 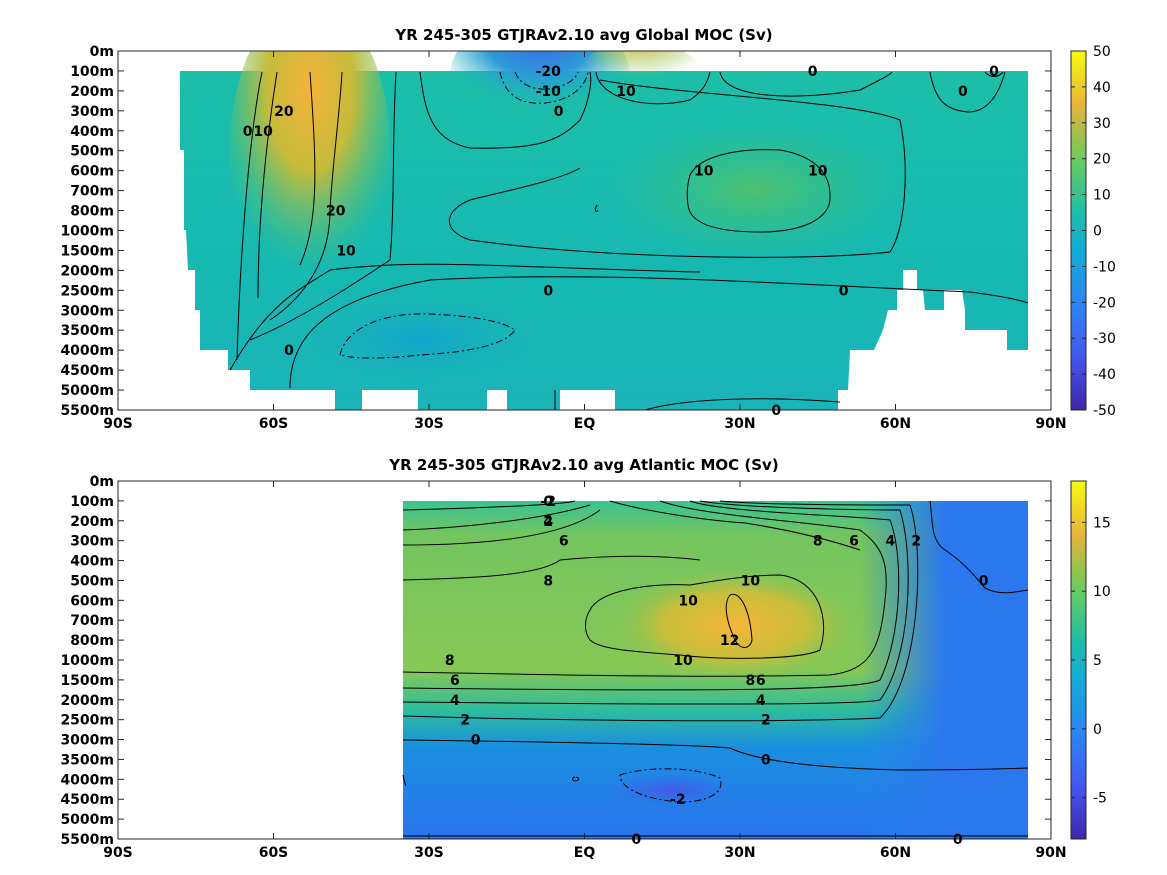 What do you see at coordinates (1104, 303) in the screenshot?
I see `colorbar-tick-label: -20` at bounding box center [1104, 303].